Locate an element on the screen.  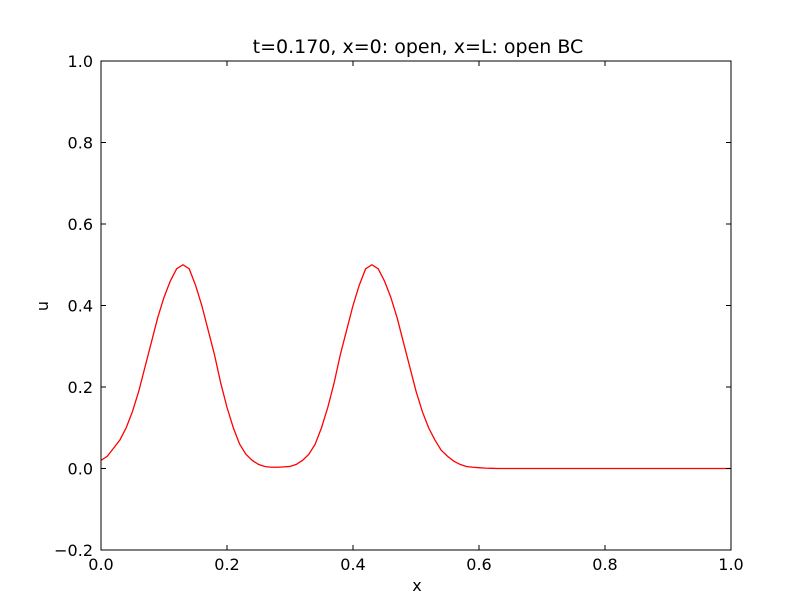
y-tick-label: 0.0 is located at coordinates (80, 469).